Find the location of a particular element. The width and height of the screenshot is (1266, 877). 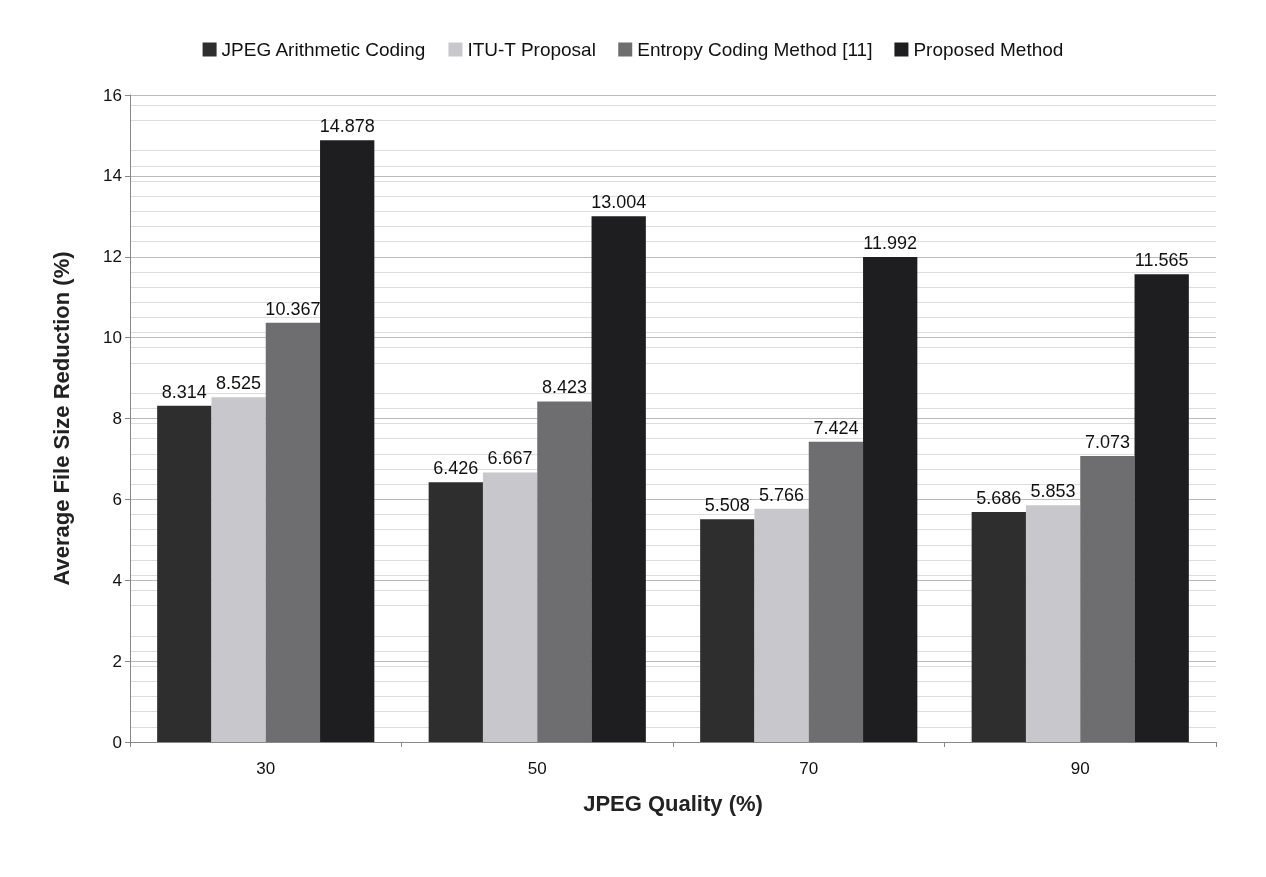

x-tick-label: 30 is located at coordinates (266, 768).